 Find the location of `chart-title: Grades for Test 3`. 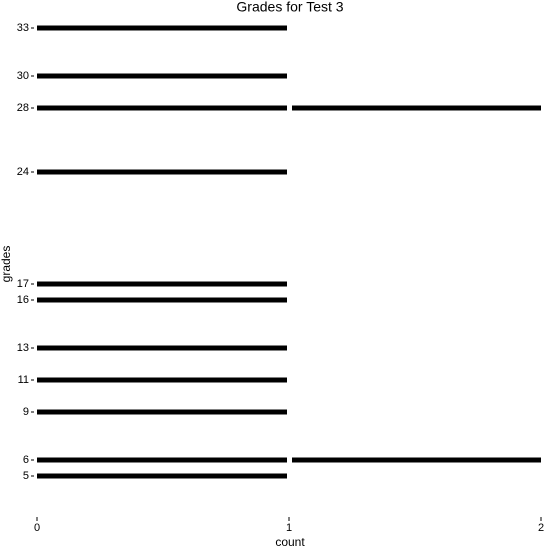

chart-title: Grades for Test 3 is located at coordinates (289, 7).